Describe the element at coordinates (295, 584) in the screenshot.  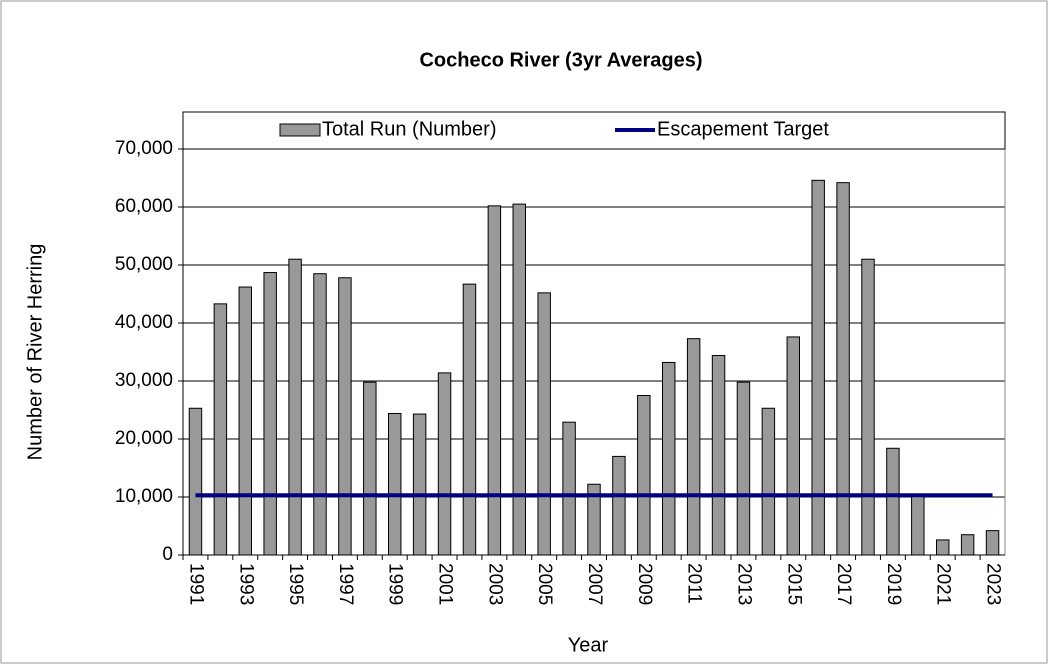
I see `x-tick-label: 1995` at that location.